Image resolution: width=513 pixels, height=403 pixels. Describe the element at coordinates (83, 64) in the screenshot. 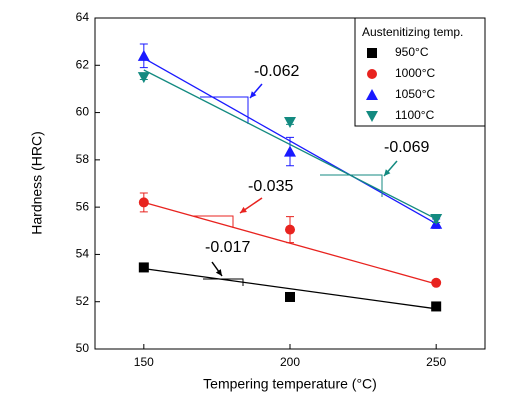

I see `y-tick-label: 62` at that location.